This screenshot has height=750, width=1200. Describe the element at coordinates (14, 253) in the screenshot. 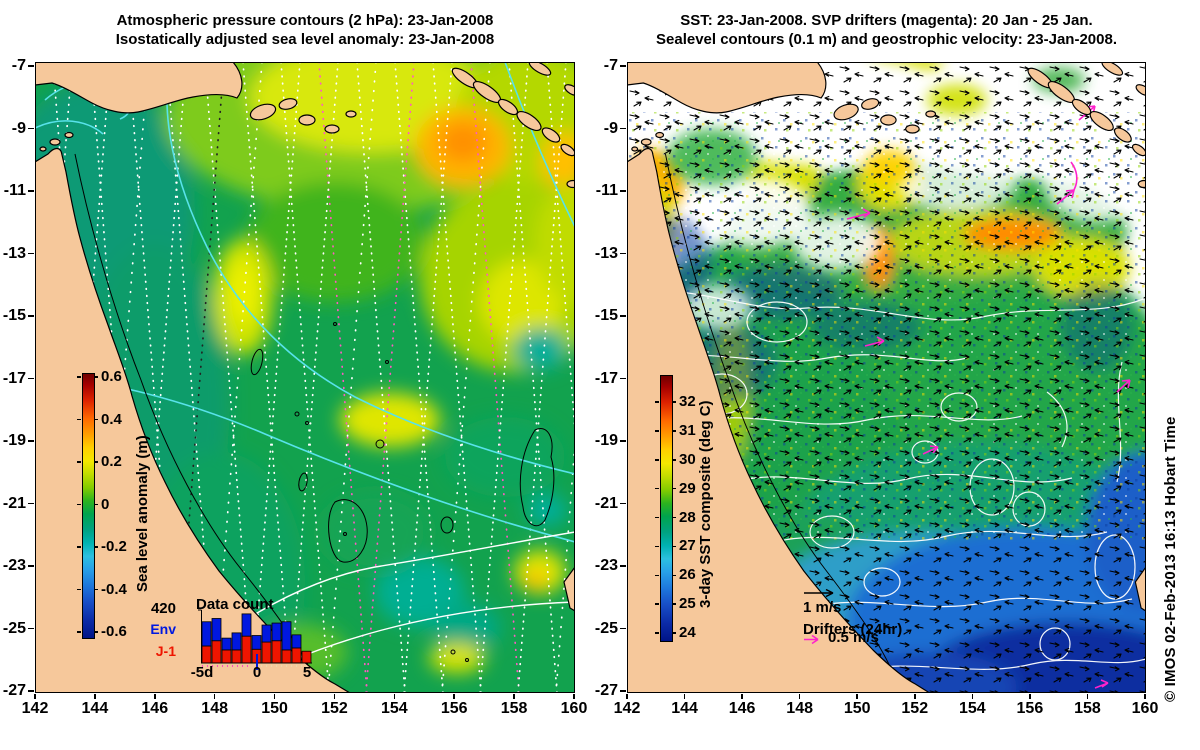

I see `left-y-tick-label: -13` at that location.